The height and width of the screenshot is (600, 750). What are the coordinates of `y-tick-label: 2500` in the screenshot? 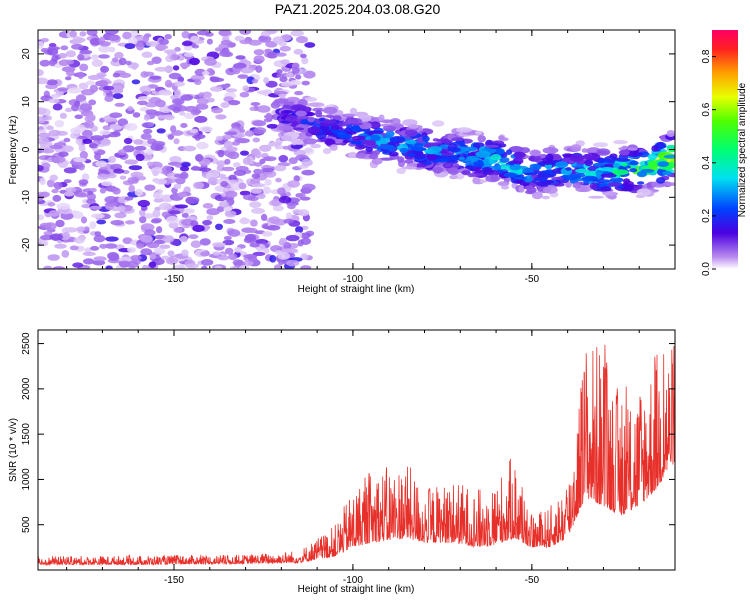 It's located at (26, 343).